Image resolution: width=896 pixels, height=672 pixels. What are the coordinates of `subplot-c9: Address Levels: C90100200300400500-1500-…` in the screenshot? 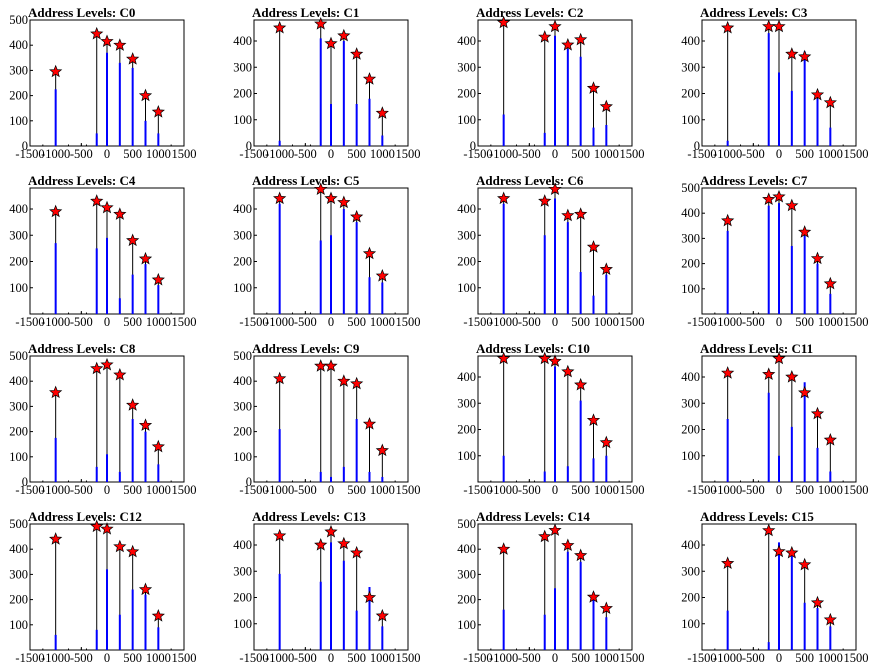 It's located at (326, 419).